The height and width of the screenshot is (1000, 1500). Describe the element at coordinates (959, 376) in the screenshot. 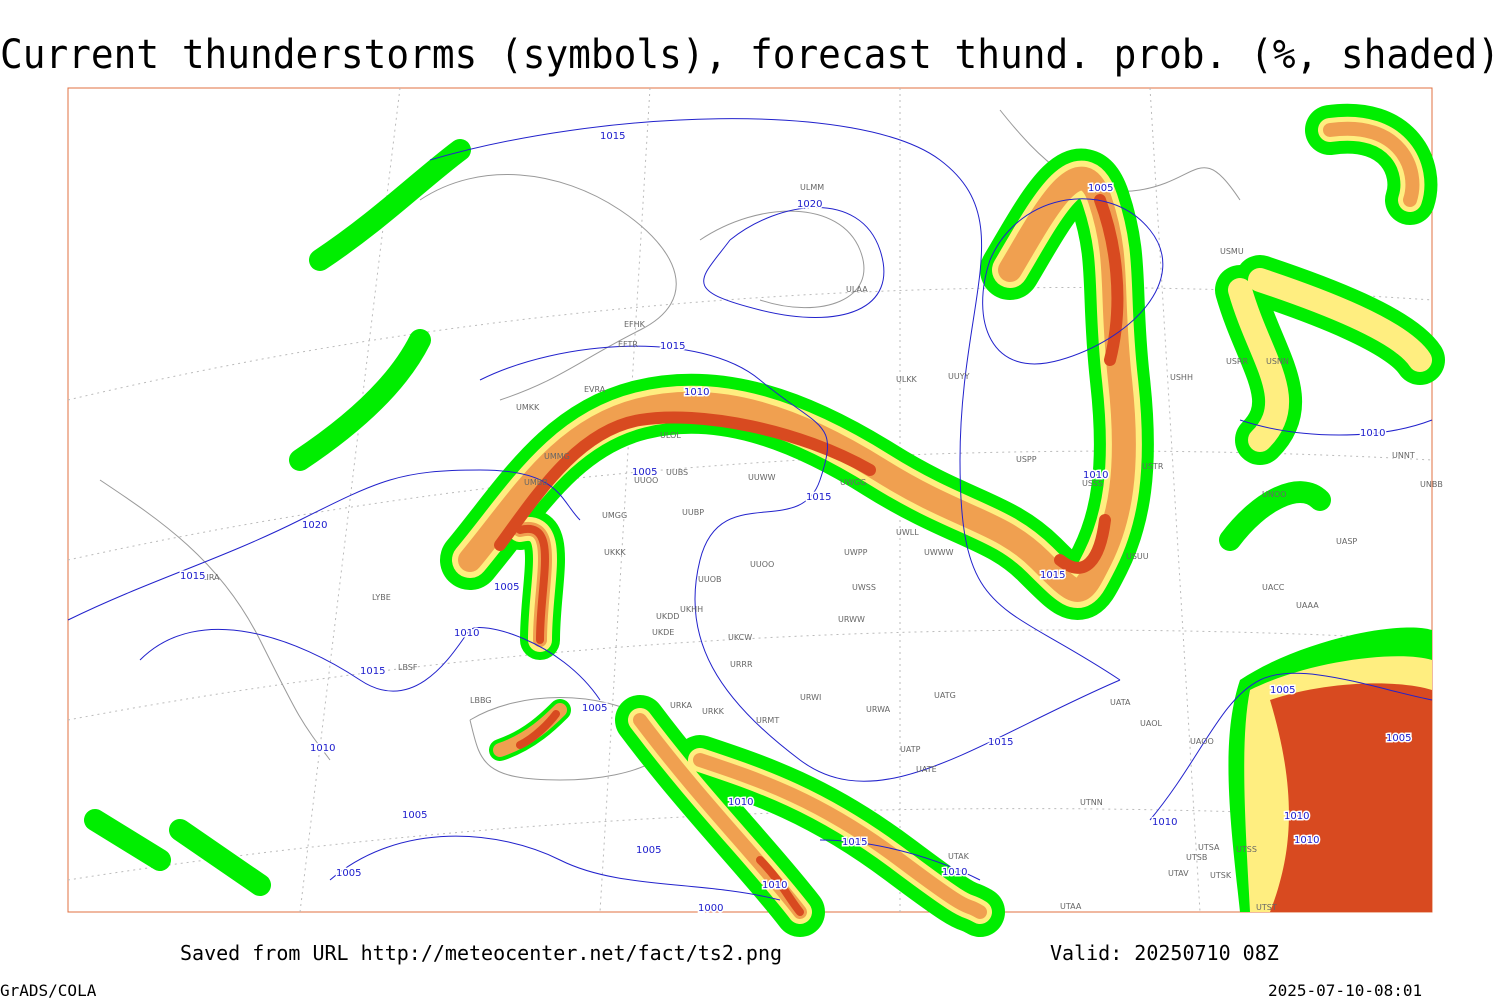

I see `station-label: UUYY` at that location.